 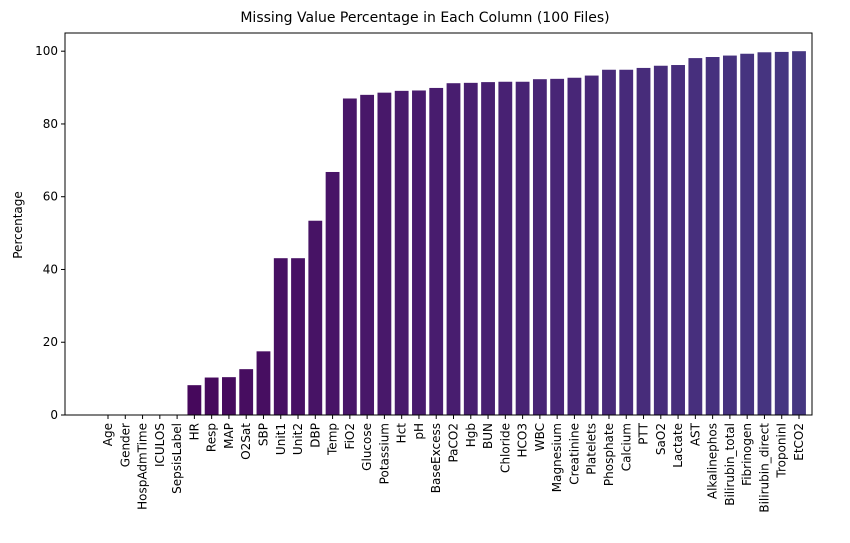 What do you see at coordinates (660, 240) in the screenshot?
I see `bar-SaO2` at bounding box center [660, 240].